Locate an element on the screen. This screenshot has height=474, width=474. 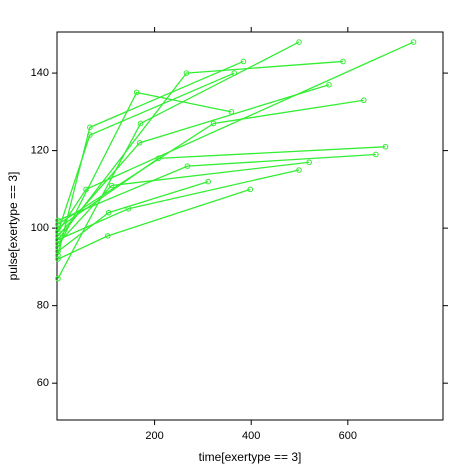
x-axis-title: time[exertype == 3] is located at coordinates (250, 457).